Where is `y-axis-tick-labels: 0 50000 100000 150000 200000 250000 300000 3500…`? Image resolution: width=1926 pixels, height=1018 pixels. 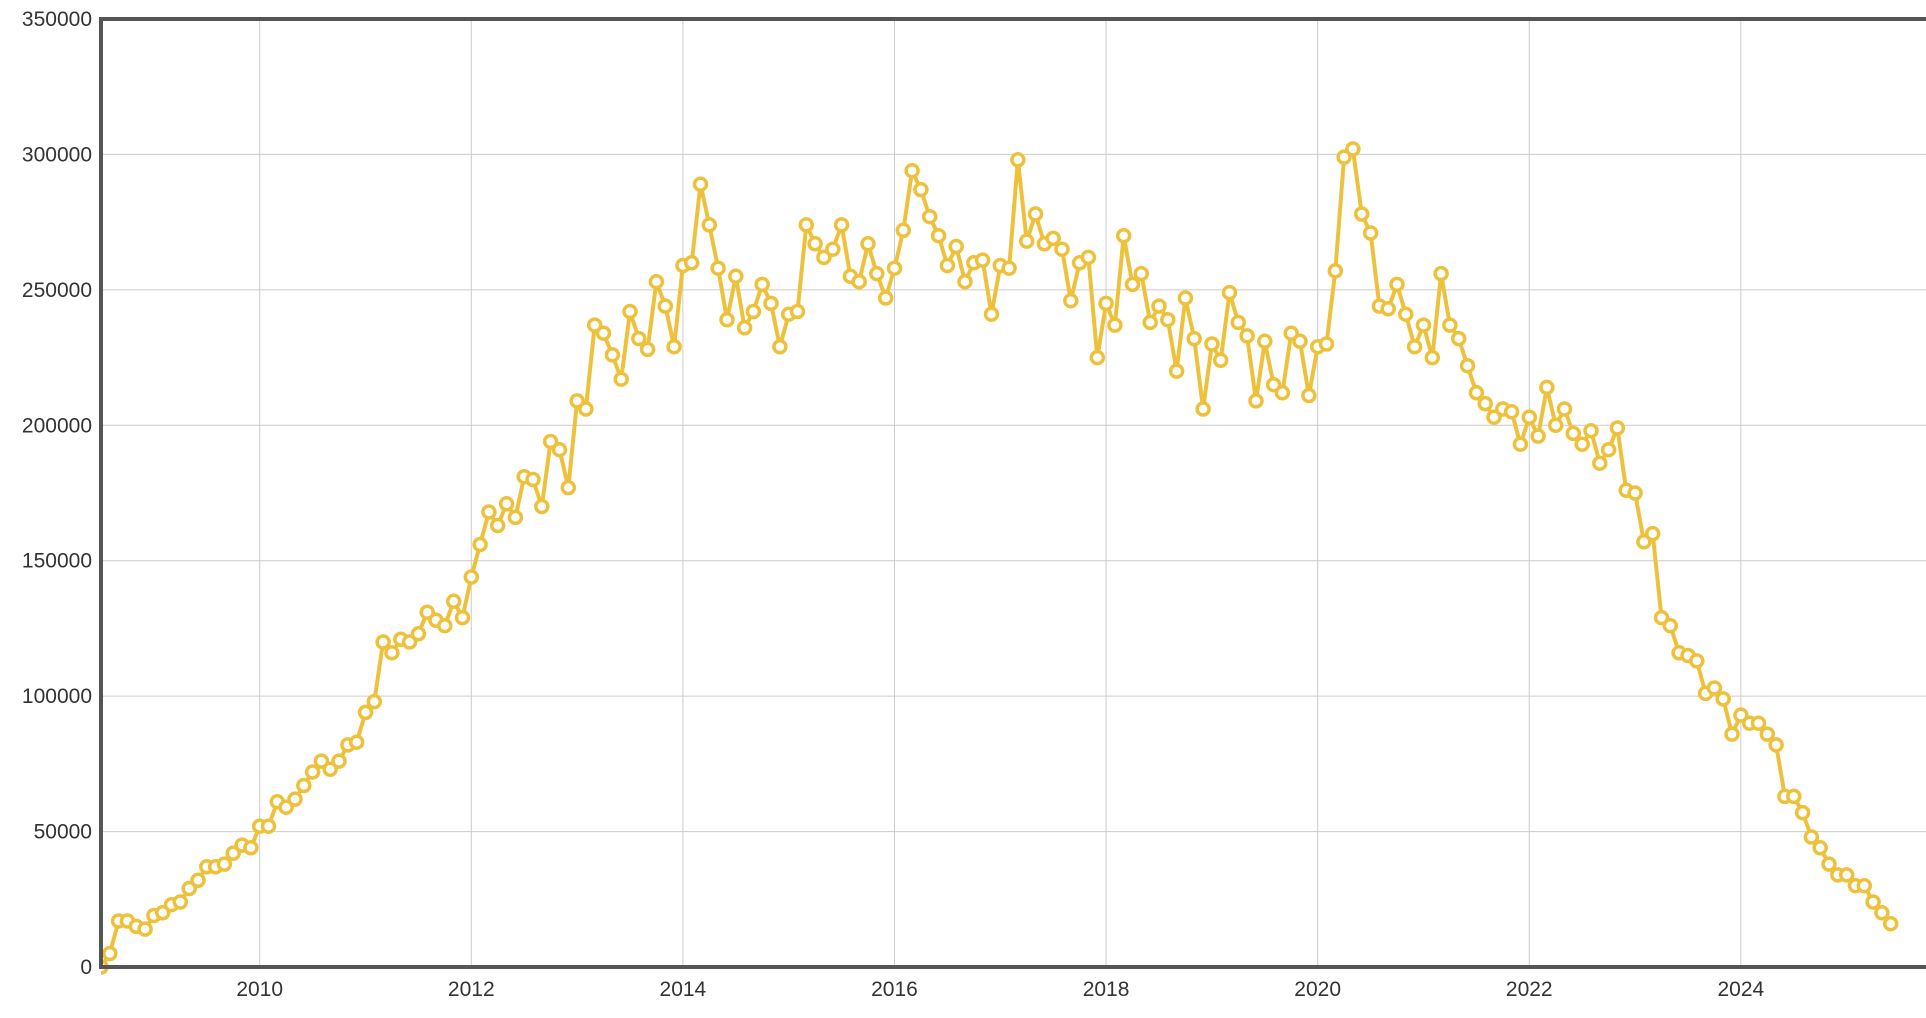
y-axis-tick-labels: 0 50000 100000 150000 200000 250000 300000 3500… is located at coordinates (57, 493).